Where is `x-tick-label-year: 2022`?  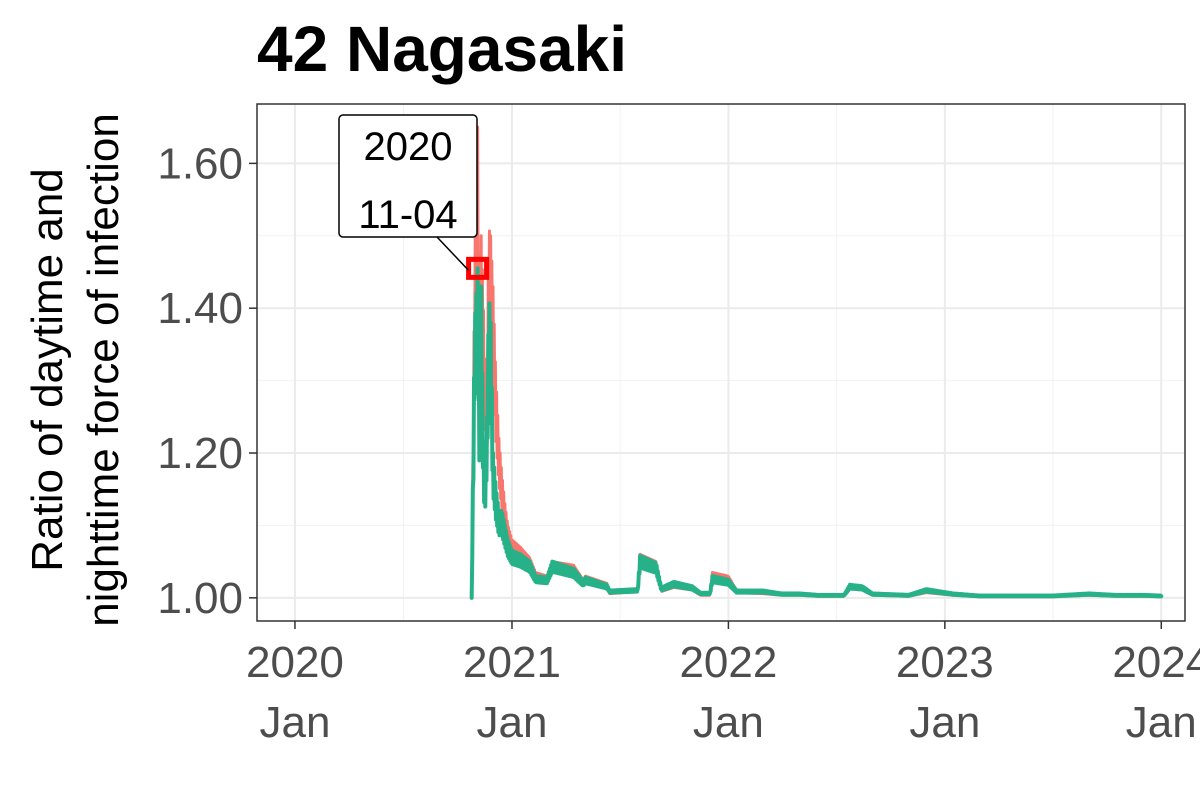 x-tick-label-year: 2022 is located at coordinates (728, 662).